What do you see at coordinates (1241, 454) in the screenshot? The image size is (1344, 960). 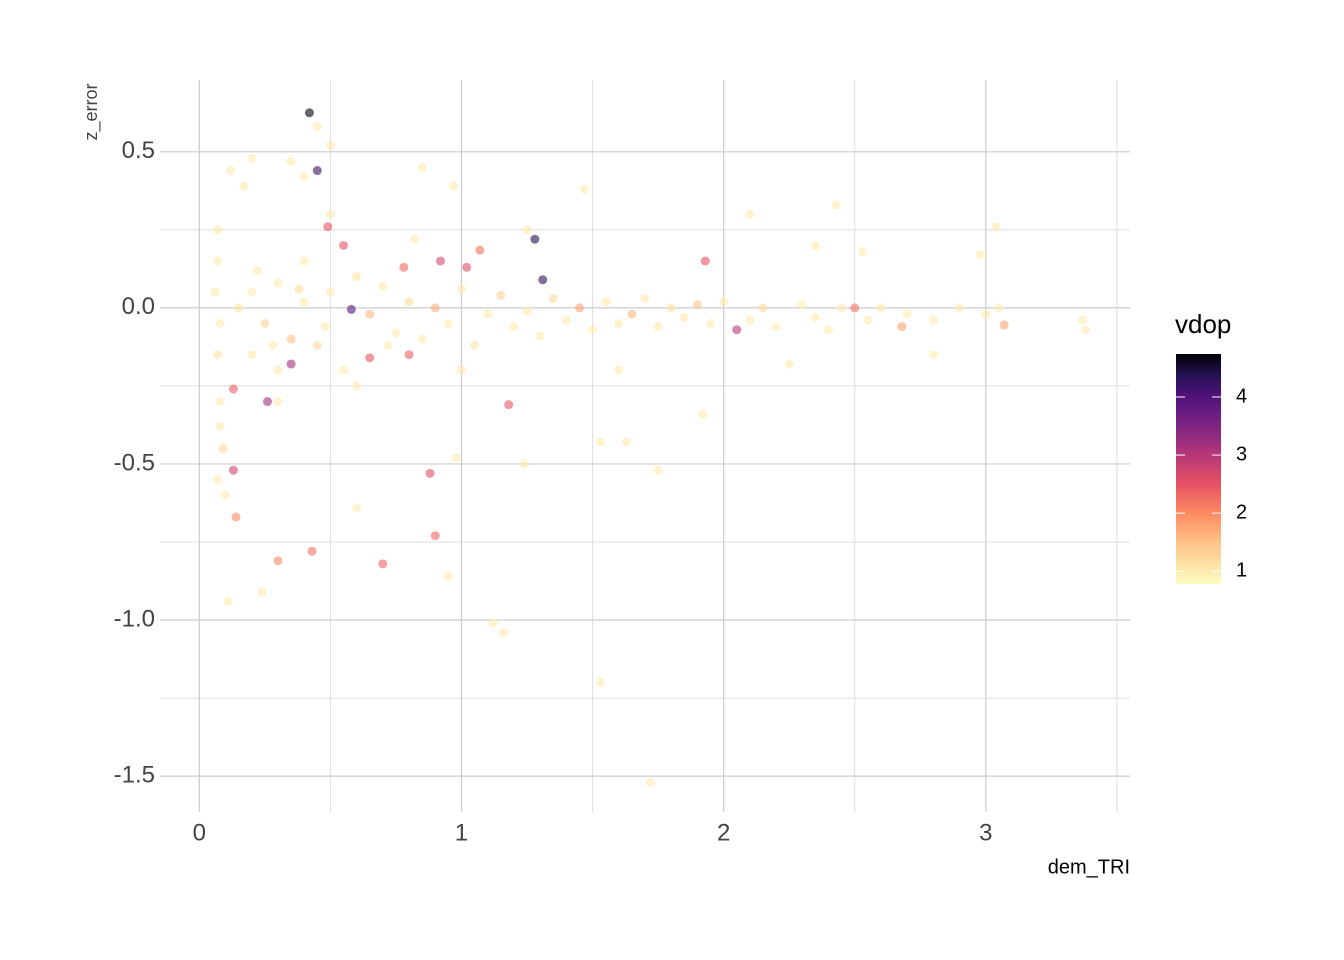 I see `colorbar-tick-label: 3` at bounding box center [1241, 454].